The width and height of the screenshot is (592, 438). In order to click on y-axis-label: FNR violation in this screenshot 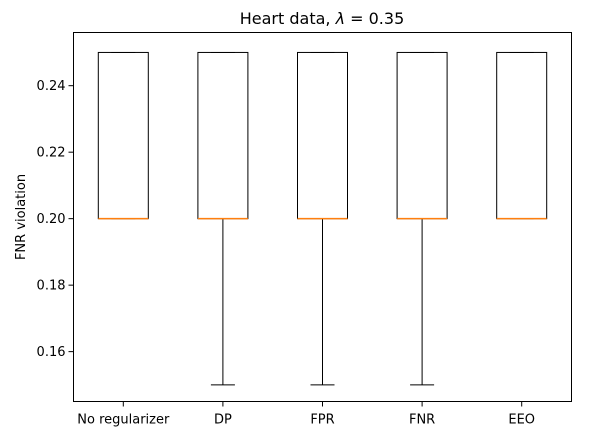, I will do `click(21, 217)`.